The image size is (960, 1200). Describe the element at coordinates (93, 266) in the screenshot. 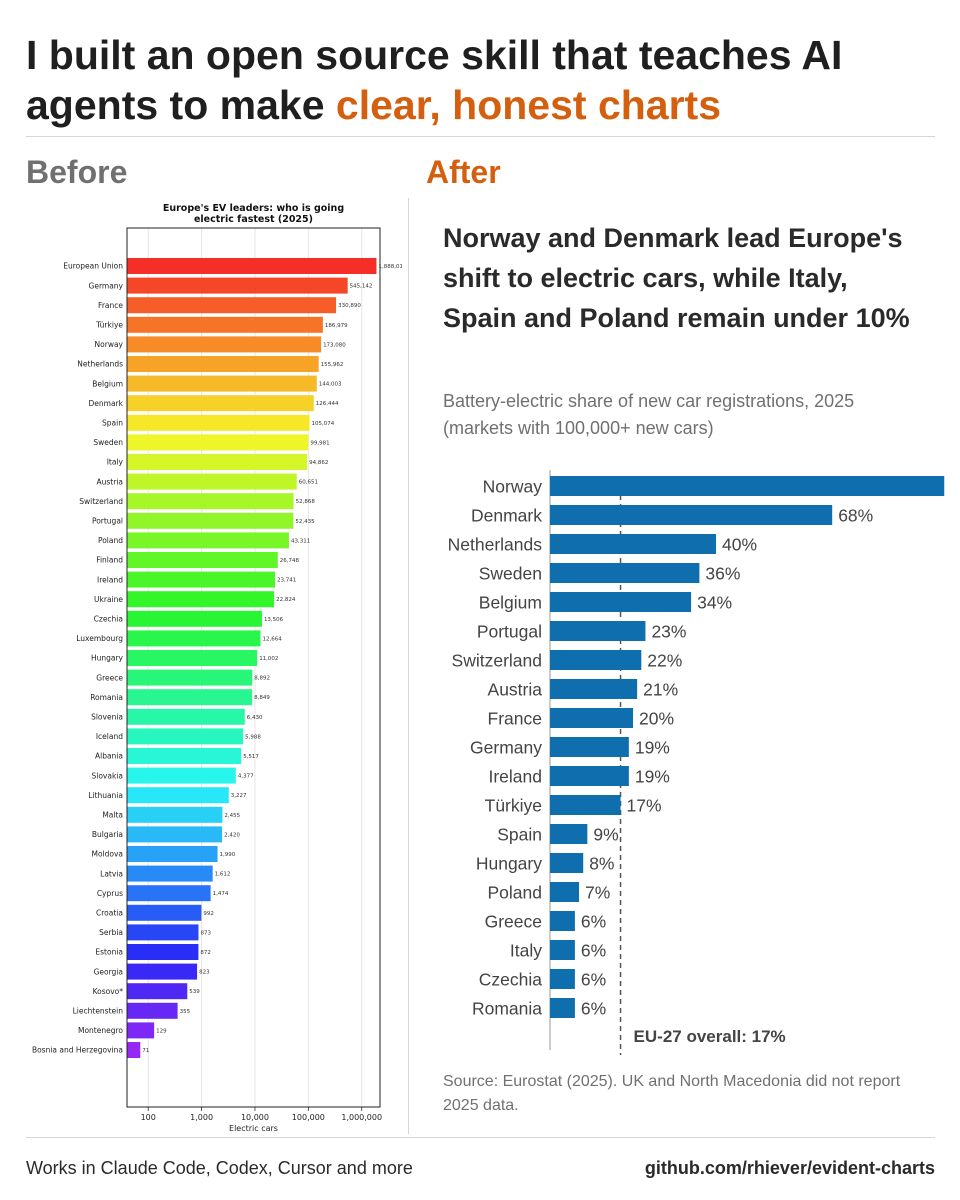

I see `before-category-label: European Union` at that location.